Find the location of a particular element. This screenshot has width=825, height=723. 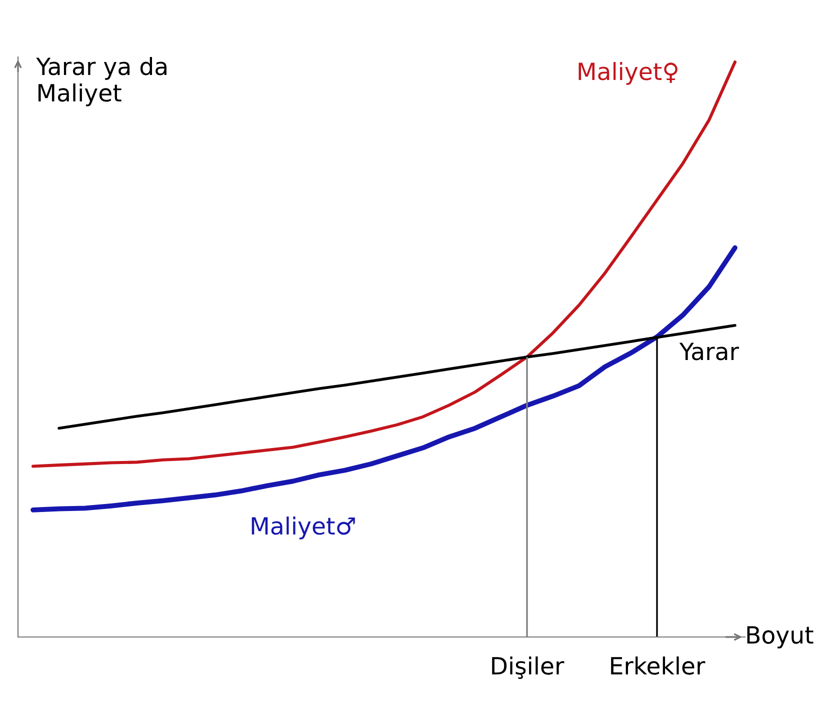

x-tick-label: Erkekler is located at coordinates (658, 665).